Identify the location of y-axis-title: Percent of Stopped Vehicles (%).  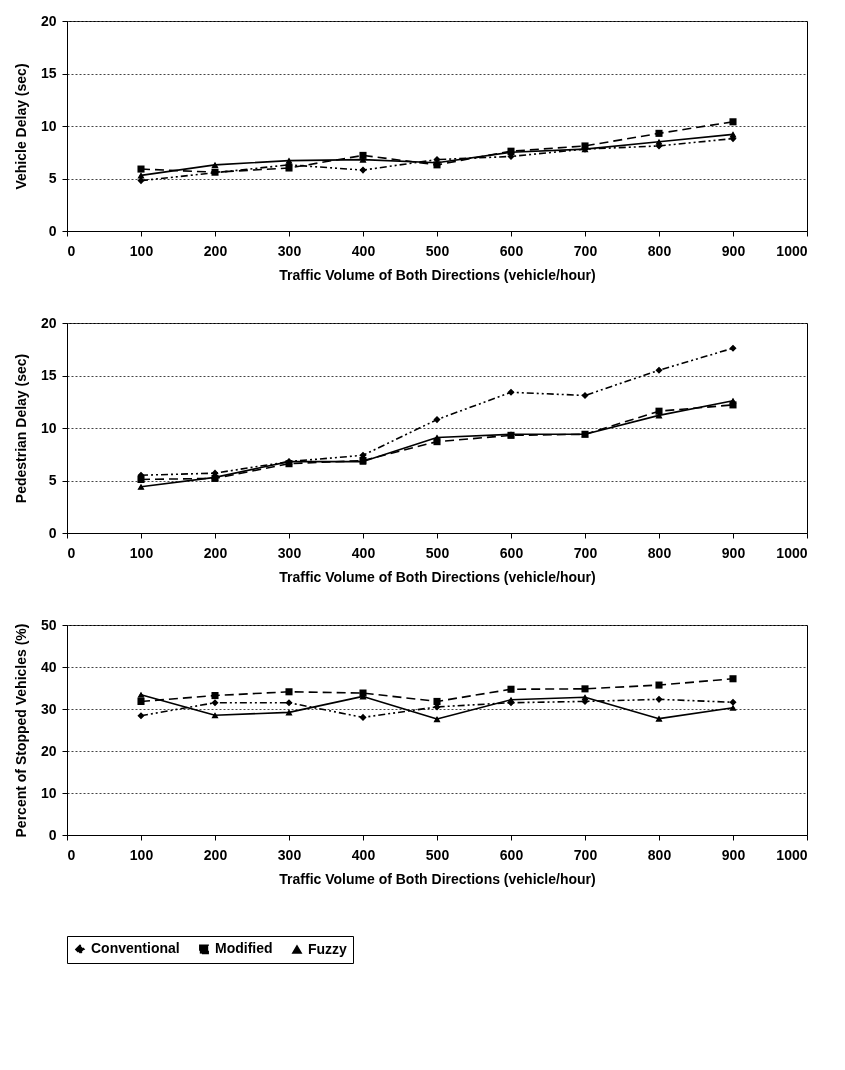
(20, 730).